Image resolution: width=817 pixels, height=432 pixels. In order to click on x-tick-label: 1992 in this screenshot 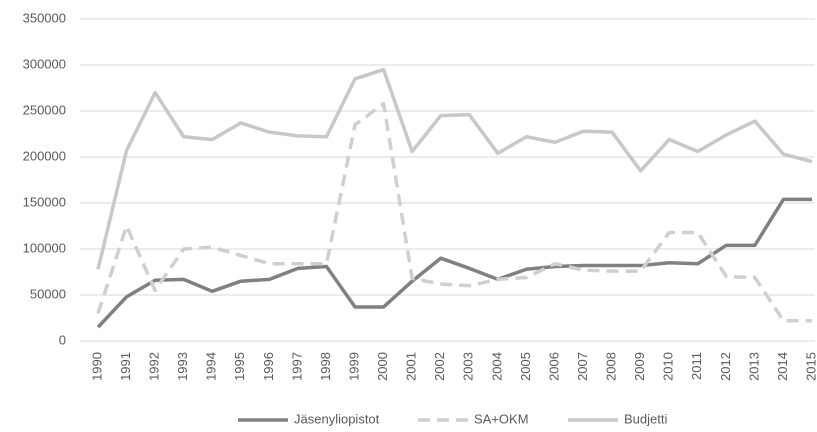, I will do `click(154, 366)`.